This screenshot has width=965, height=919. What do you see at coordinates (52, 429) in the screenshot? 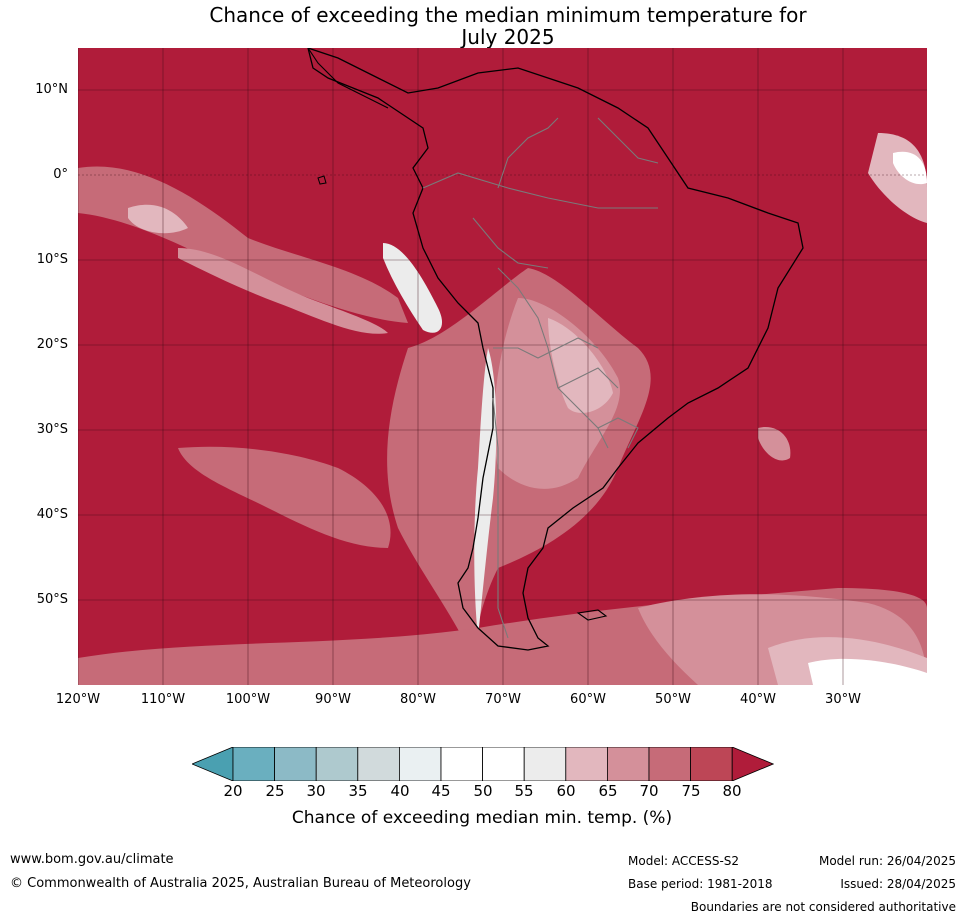
I see `lat-tick: 30°S` at bounding box center [52, 429].